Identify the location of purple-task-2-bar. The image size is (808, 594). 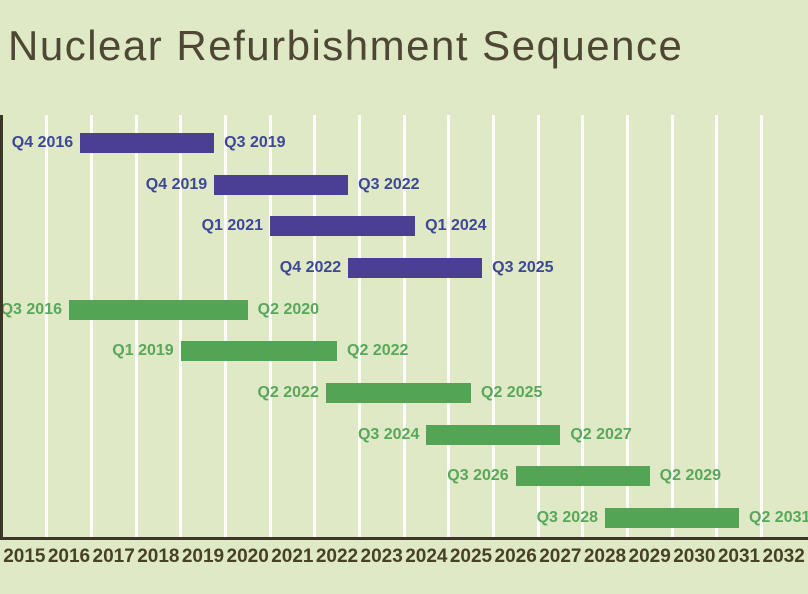
(281, 184).